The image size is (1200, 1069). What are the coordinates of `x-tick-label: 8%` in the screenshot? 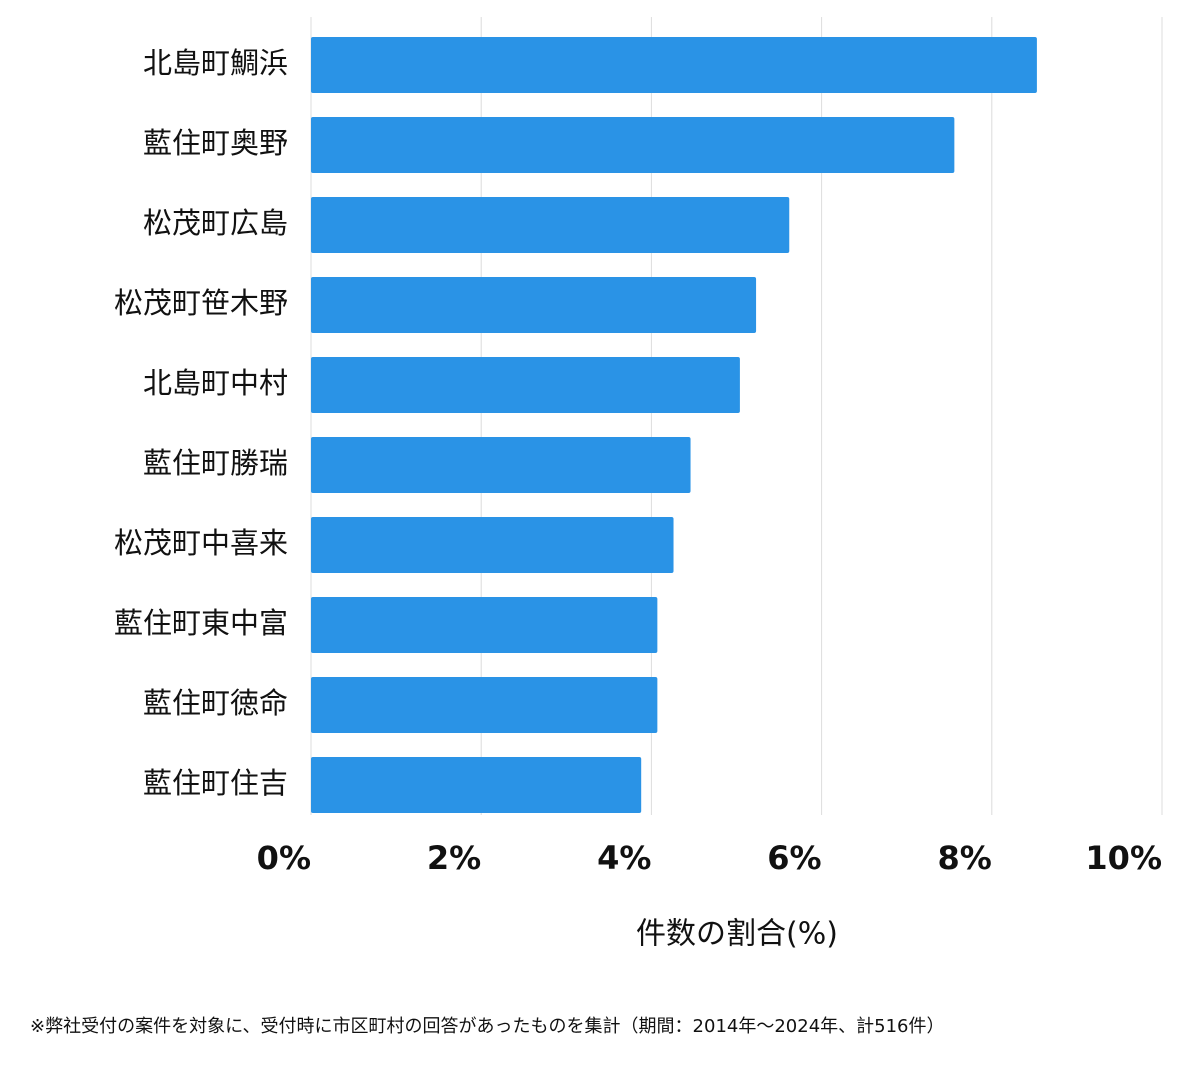 It's located at (964, 858).